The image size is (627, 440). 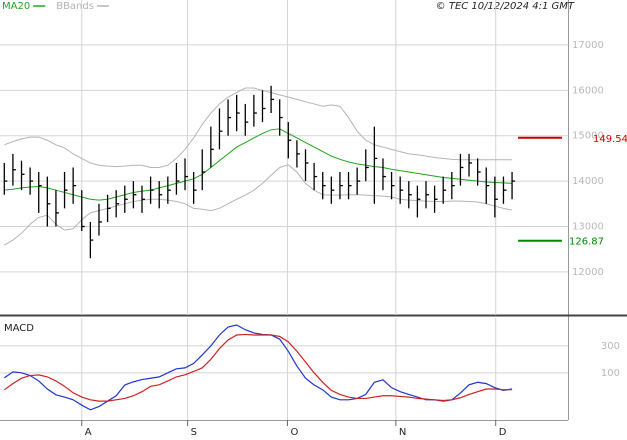 I want to click on x-tick-label: O, so click(x=294, y=432).